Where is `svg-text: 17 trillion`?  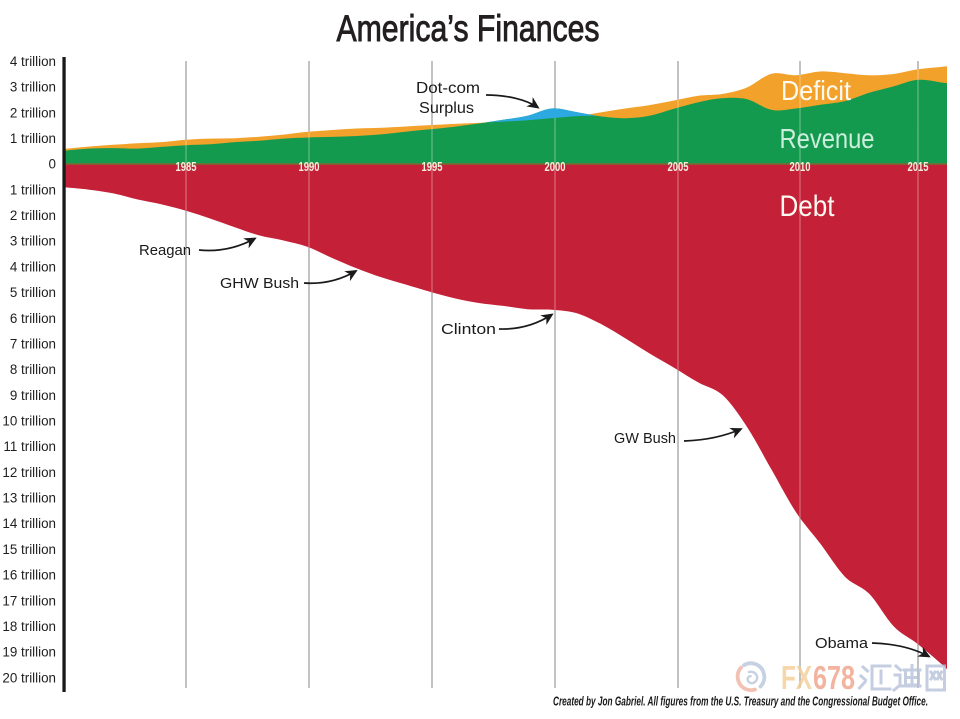
svg-text: 17 trillion is located at coordinates (29, 600).